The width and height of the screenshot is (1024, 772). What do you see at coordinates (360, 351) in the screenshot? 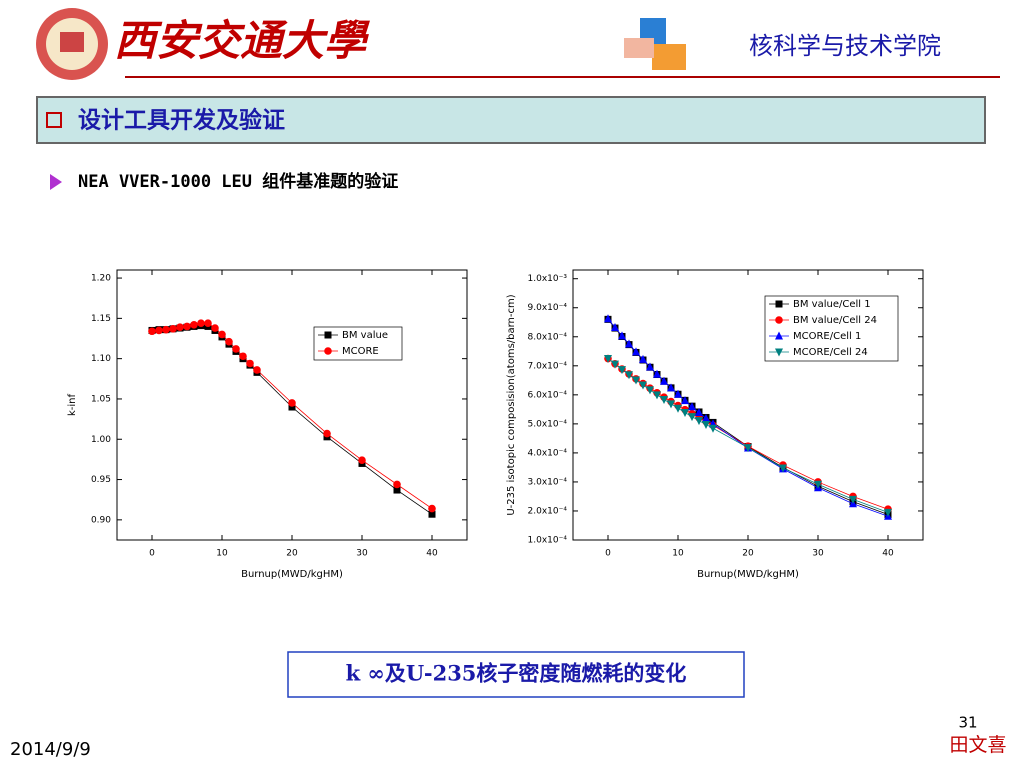
I see `legend-label: MCORE` at bounding box center [360, 351].